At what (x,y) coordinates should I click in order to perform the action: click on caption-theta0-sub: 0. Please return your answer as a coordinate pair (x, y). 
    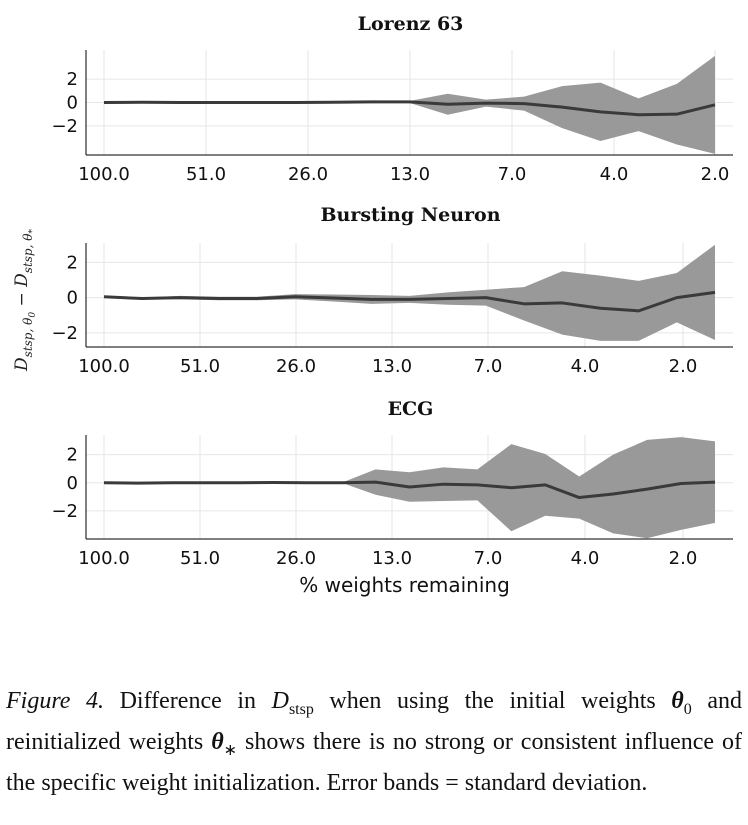
    Looking at the image, I should click on (687, 709).